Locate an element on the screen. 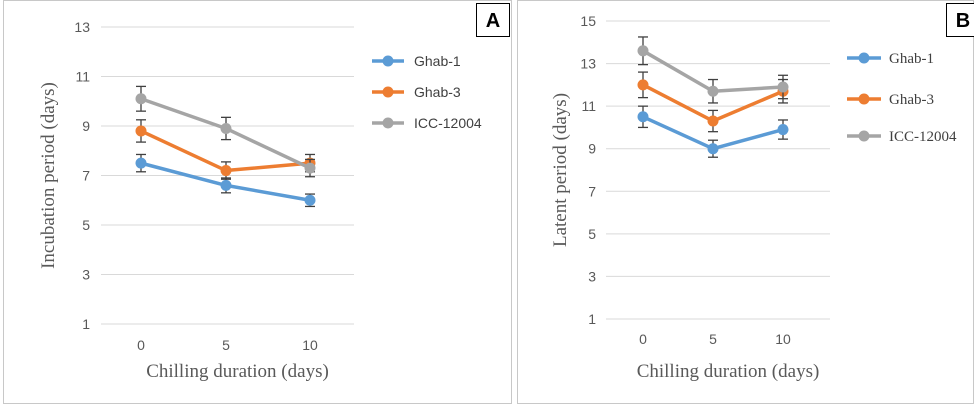  panel-label-b: B is located at coordinates (960, 20).